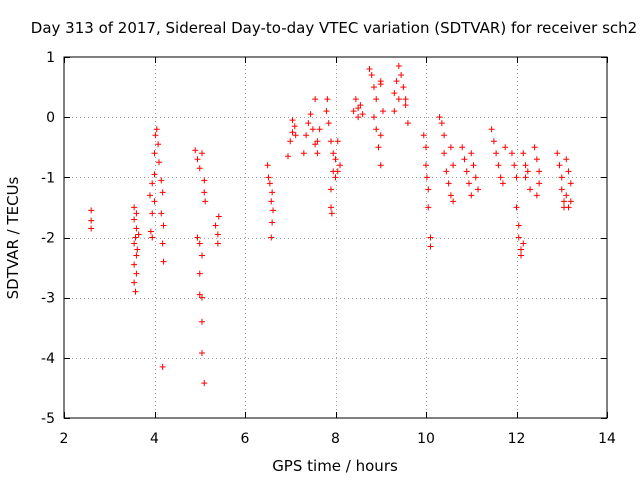 The height and width of the screenshot is (480, 640). I want to click on y-tick-label: 0, so click(50, 118).